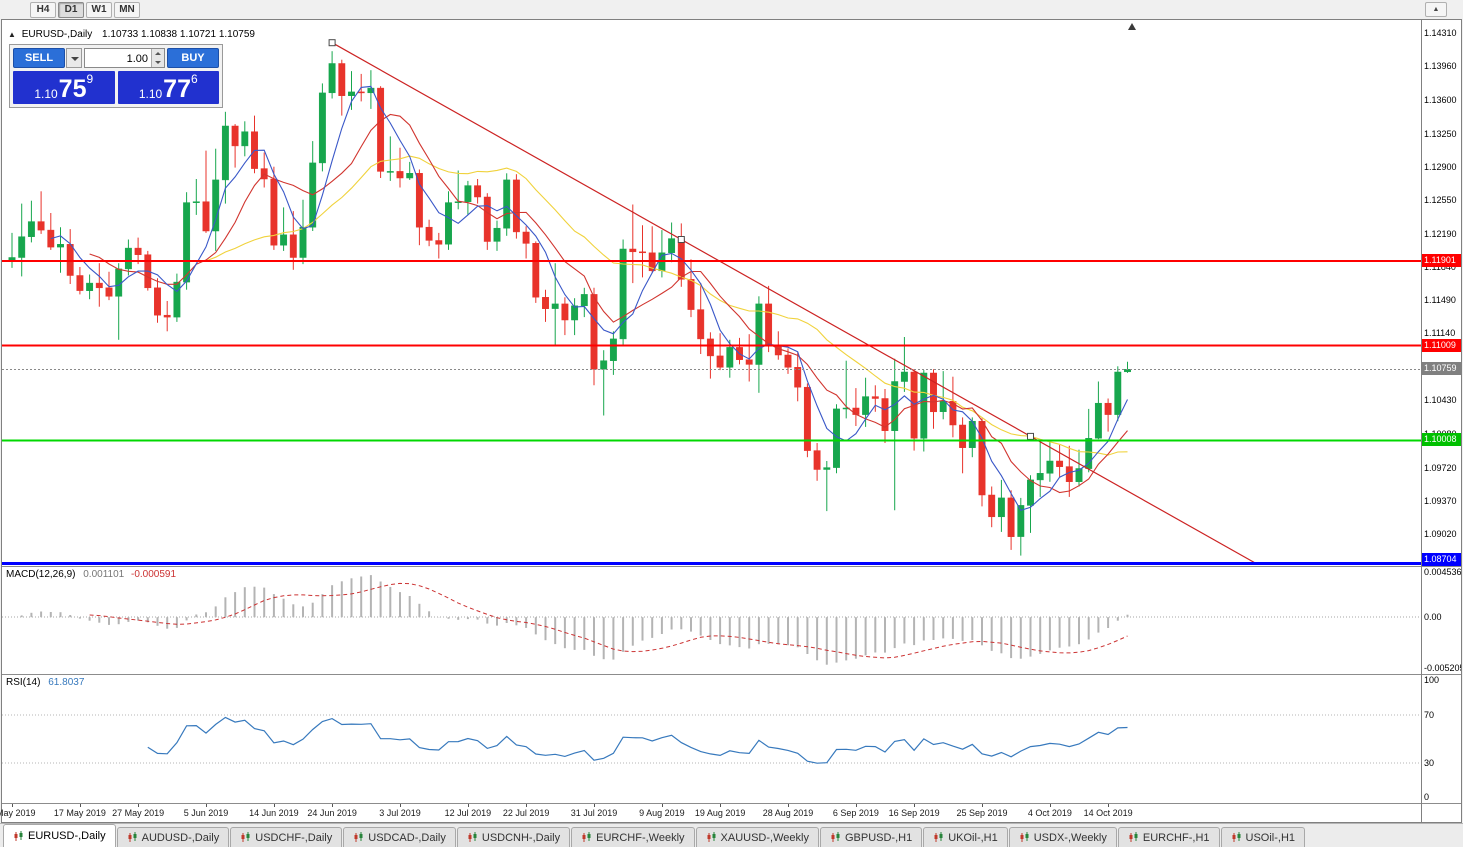 Image resolution: width=1463 pixels, height=847 pixels. Describe the element at coordinates (1176, 837) in the screenshot. I see `tab-label: EURCHF-,H1` at that location.